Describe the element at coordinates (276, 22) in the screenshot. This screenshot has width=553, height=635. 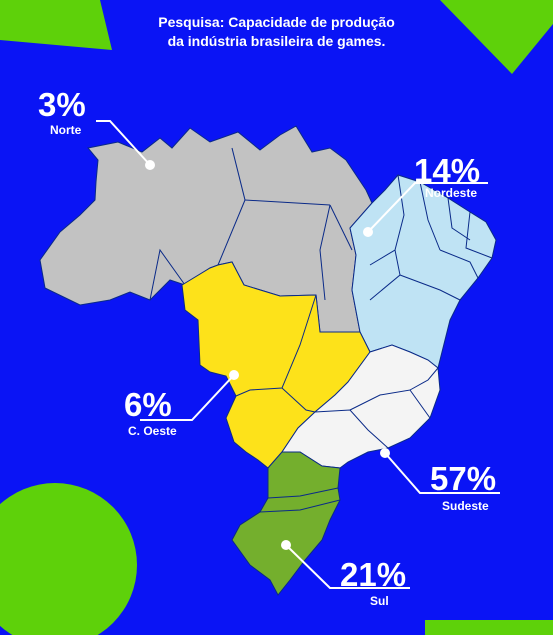
I see `title-line-1: Pesquisa: Capacidade de produção` at that location.